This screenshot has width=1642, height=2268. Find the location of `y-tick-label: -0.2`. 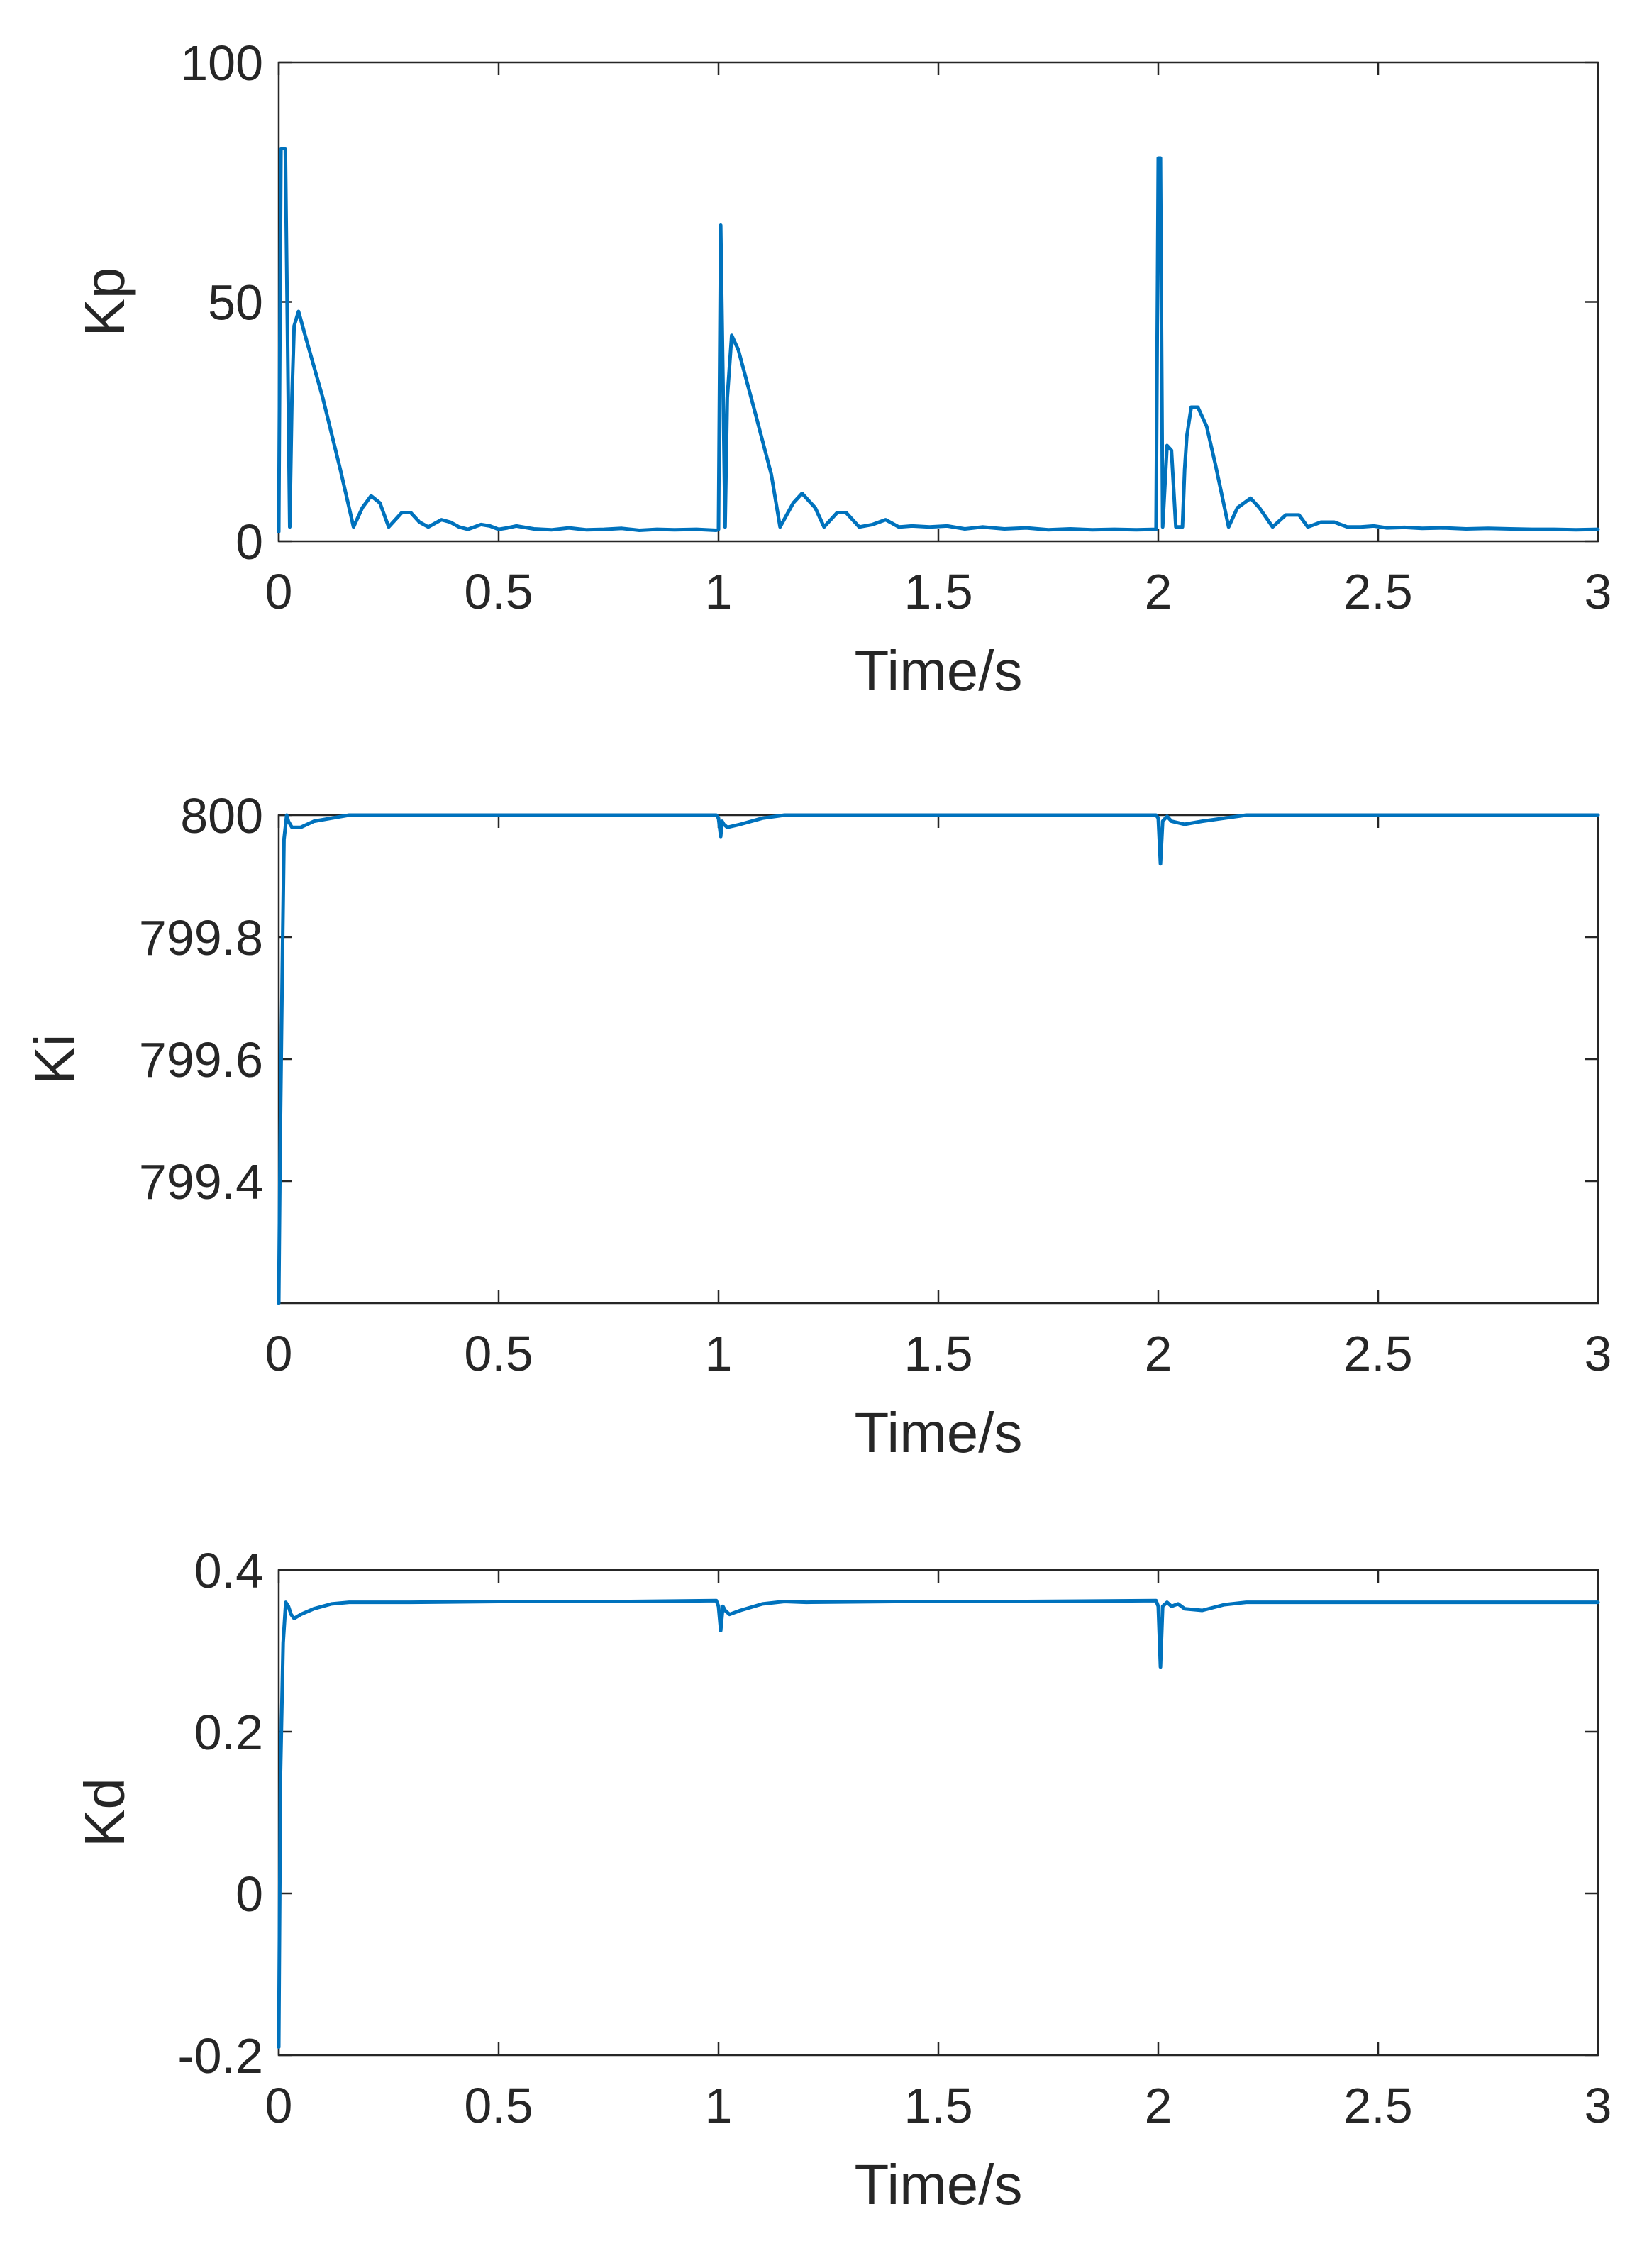

y-tick-label: -0.2 is located at coordinates (220, 2056).